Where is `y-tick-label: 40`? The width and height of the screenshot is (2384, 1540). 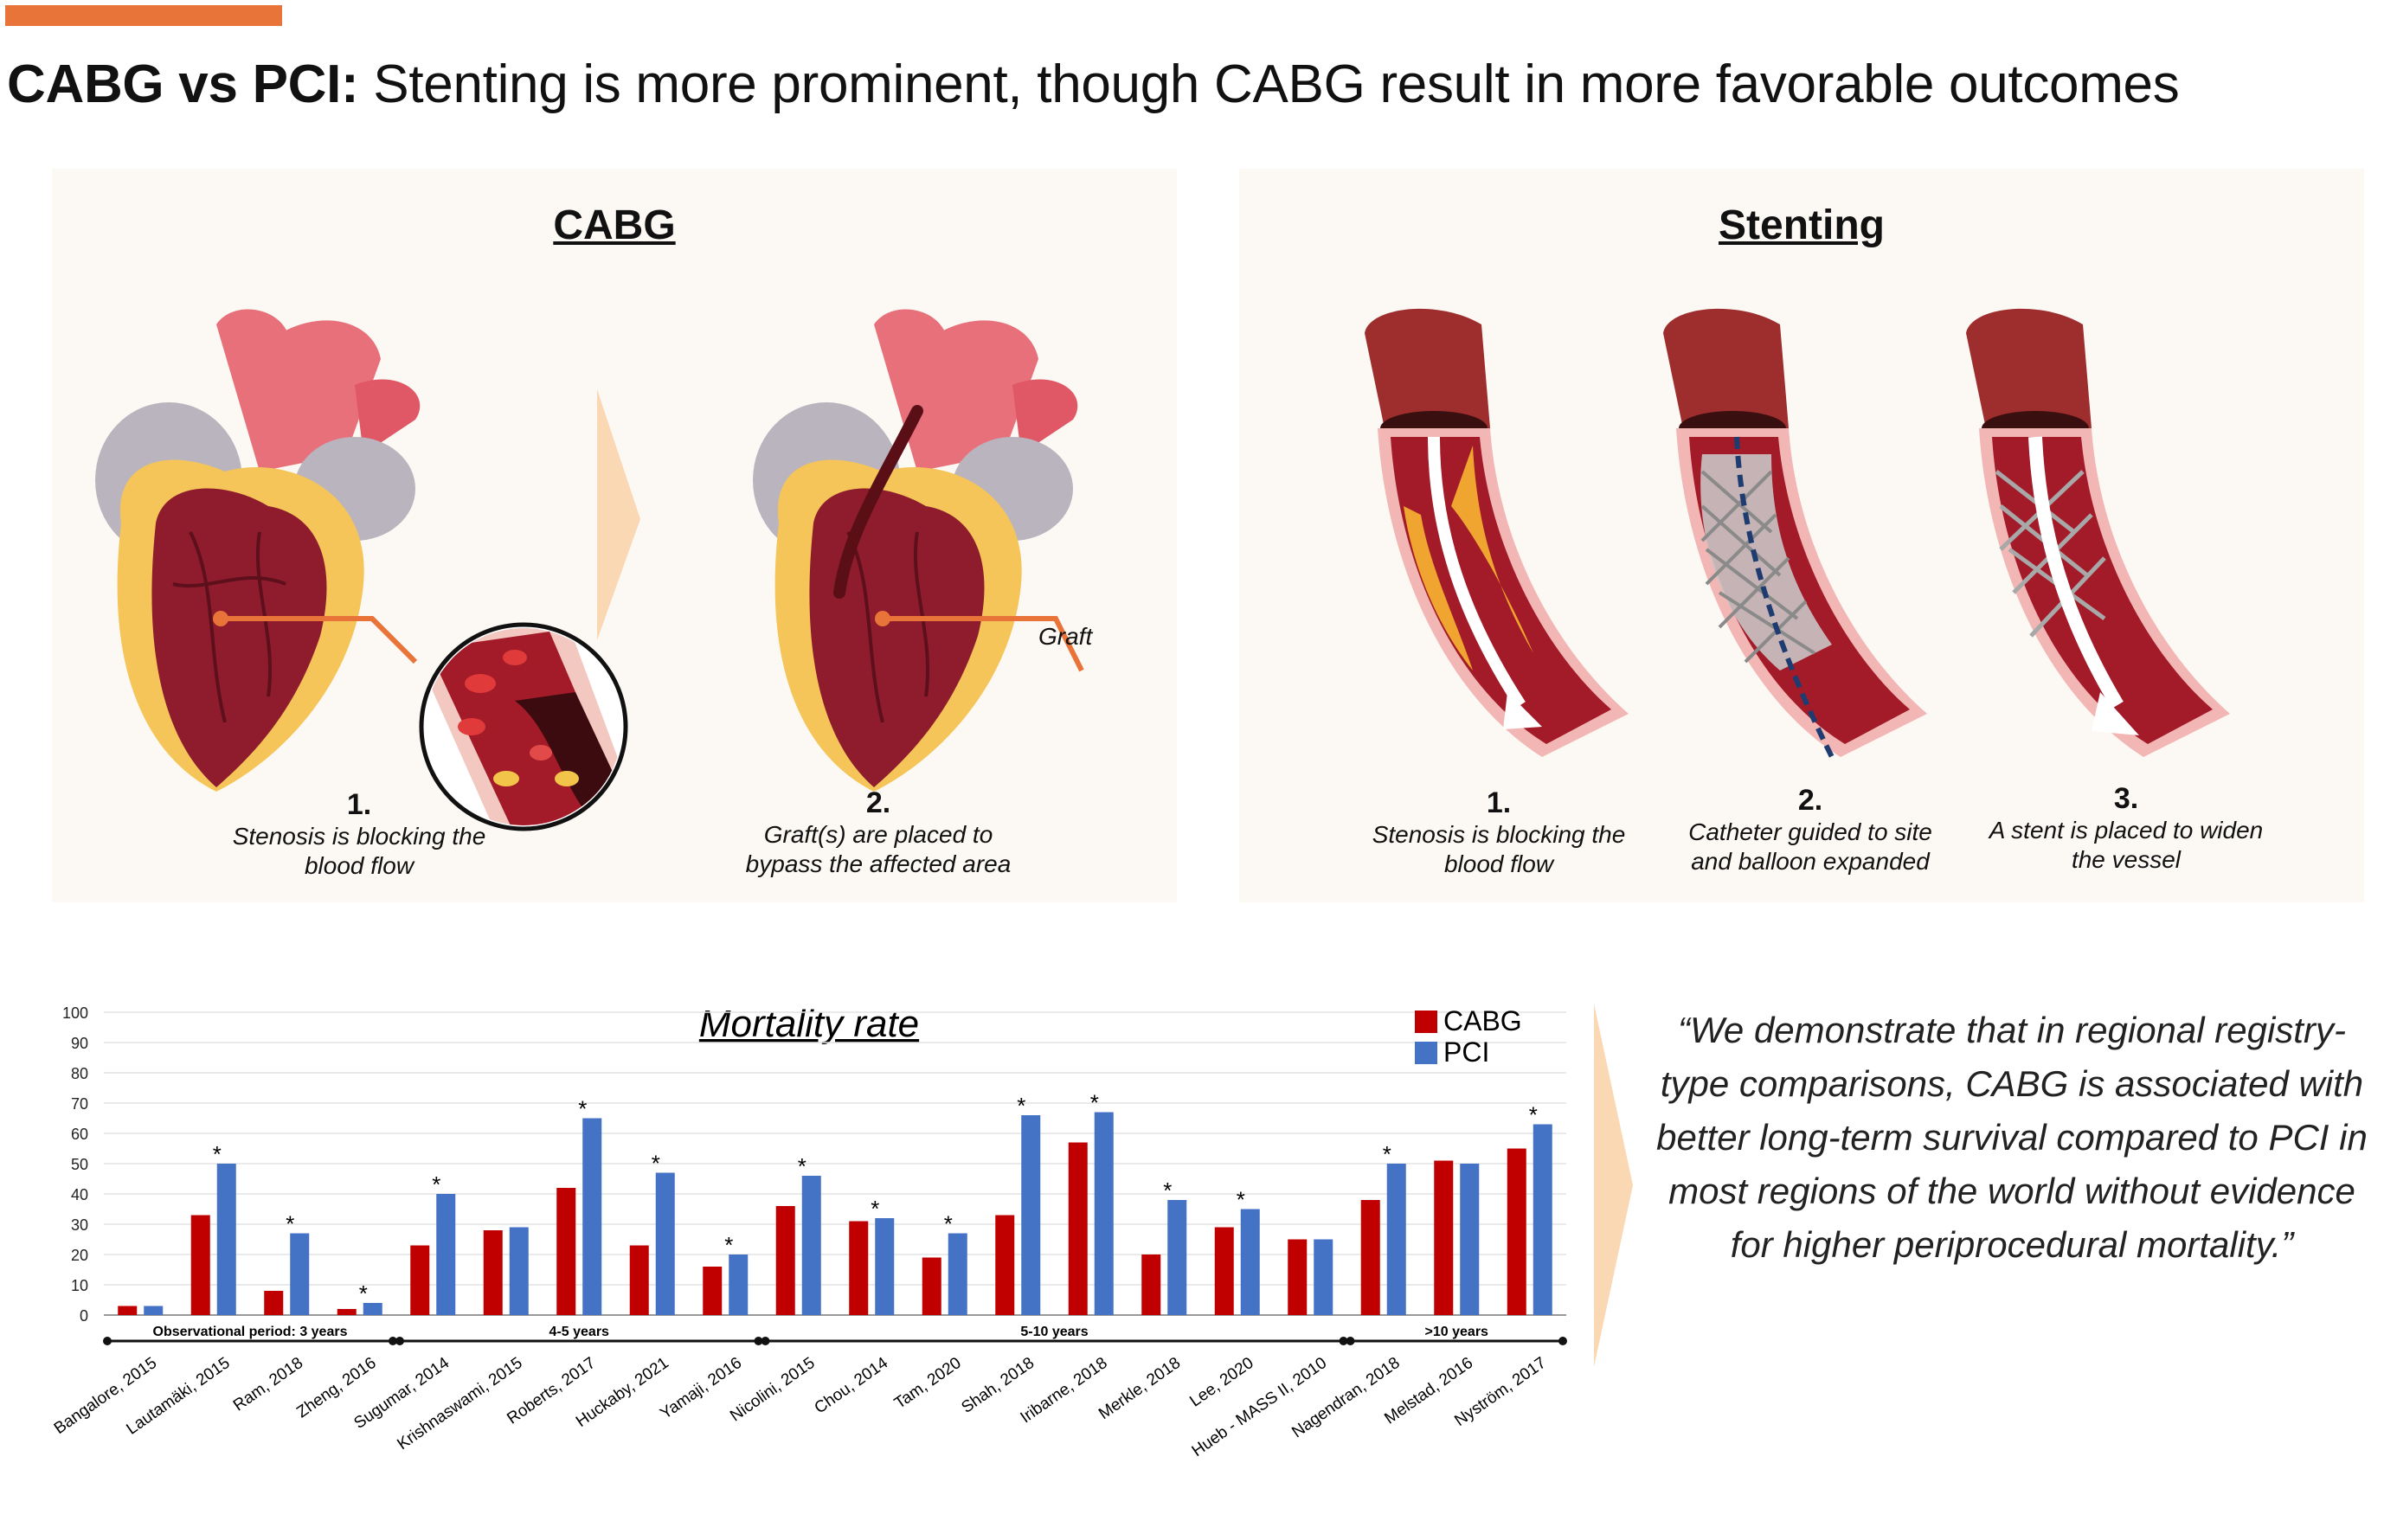
y-tick-label: 40 is located at coordinates (79, 1195).